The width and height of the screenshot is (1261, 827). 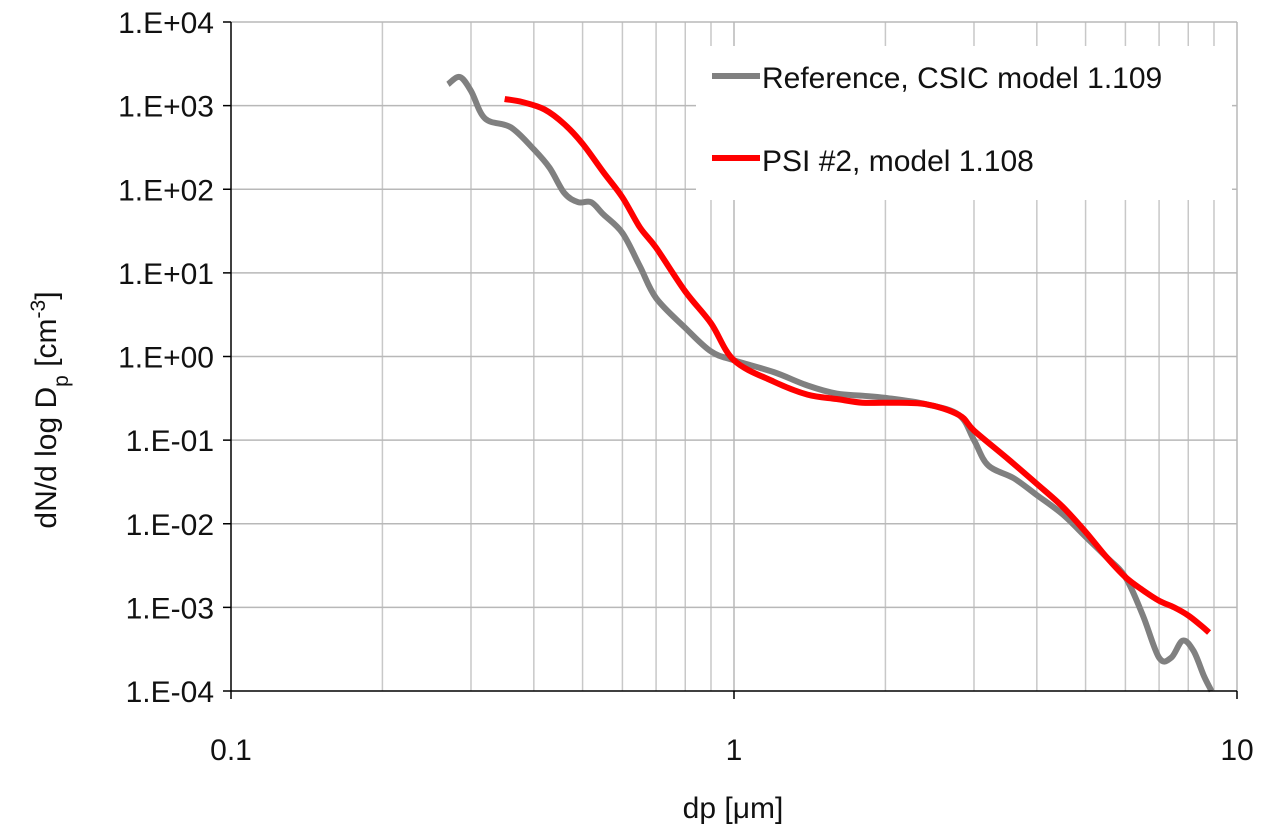 I want to click on y-axis-label: dN/d log Dp [cm-3], so click(x=50, y=409).